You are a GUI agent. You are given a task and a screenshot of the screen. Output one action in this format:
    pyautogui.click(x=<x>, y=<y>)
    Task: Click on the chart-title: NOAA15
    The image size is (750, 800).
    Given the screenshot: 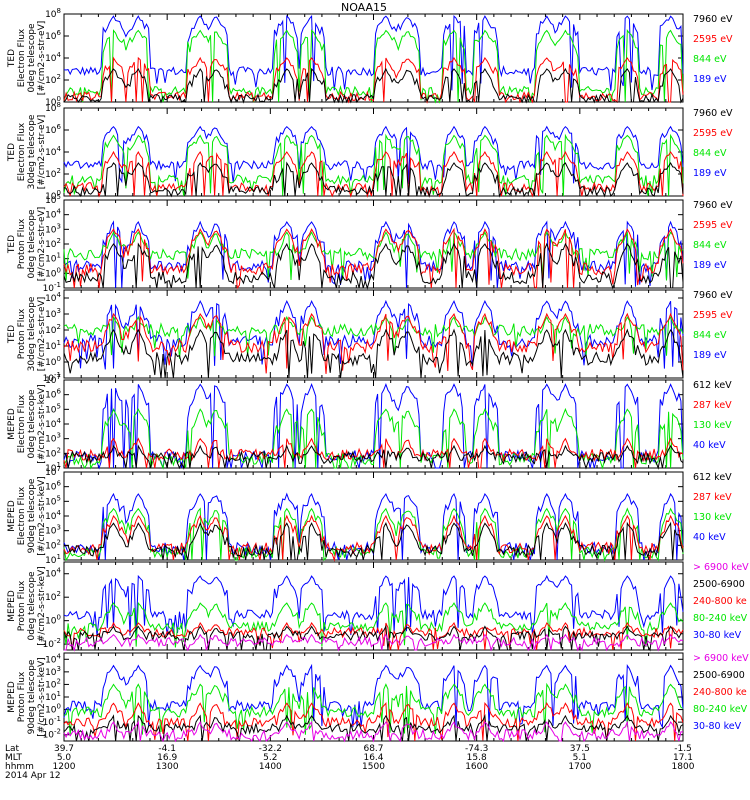 What is the action you would take?
    pyautogui.click(x=364, y=7)
    